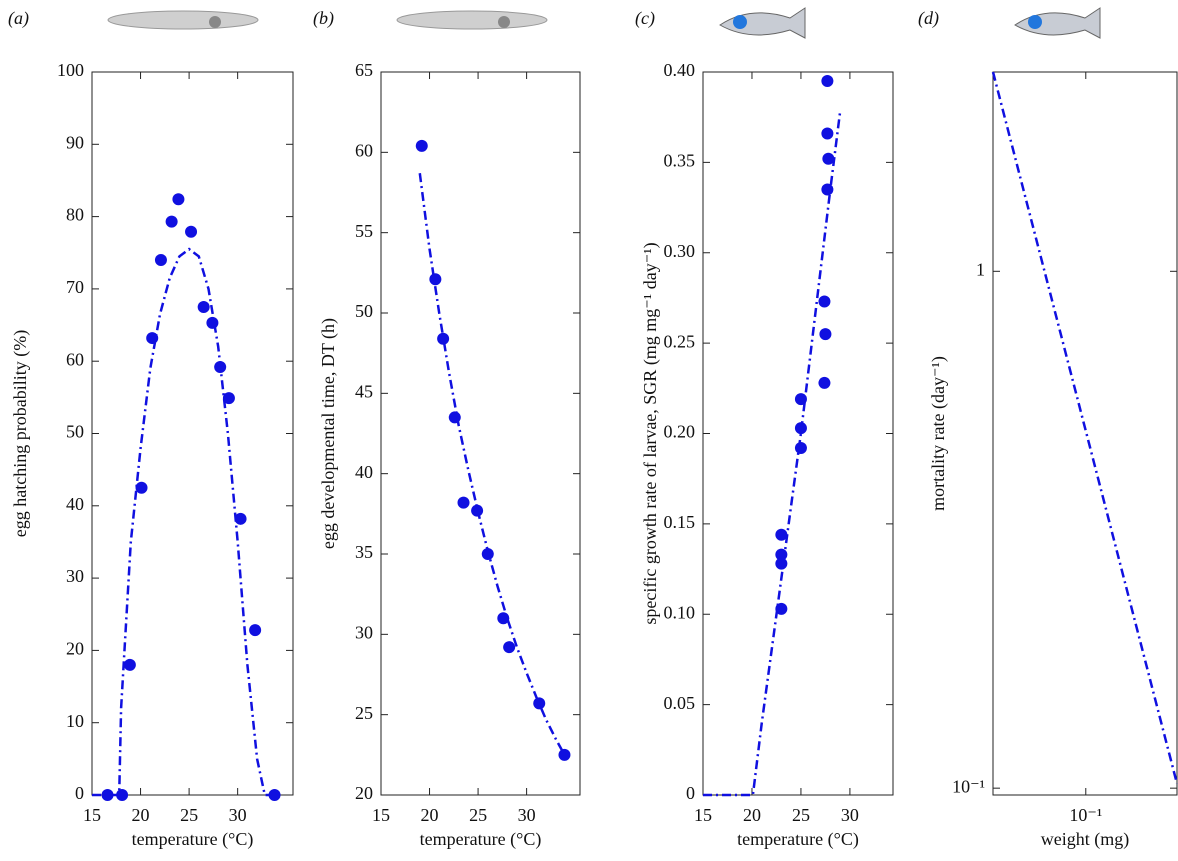  What do you see at coordinates (1085, 839) in the screenshot?
I see `x-axis-label: weight (mg)` at bounding box center [1085, 839].